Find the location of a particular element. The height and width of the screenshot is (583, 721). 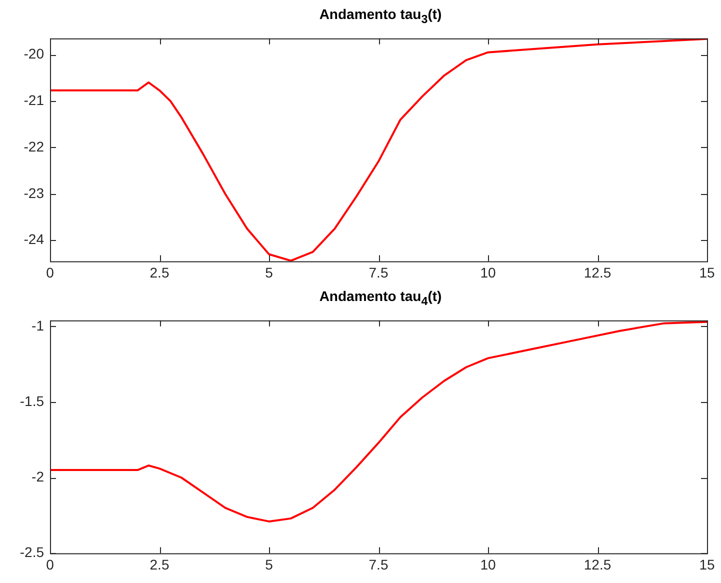

y-tick-label: -1.5 is located at coordinates (32, 400).